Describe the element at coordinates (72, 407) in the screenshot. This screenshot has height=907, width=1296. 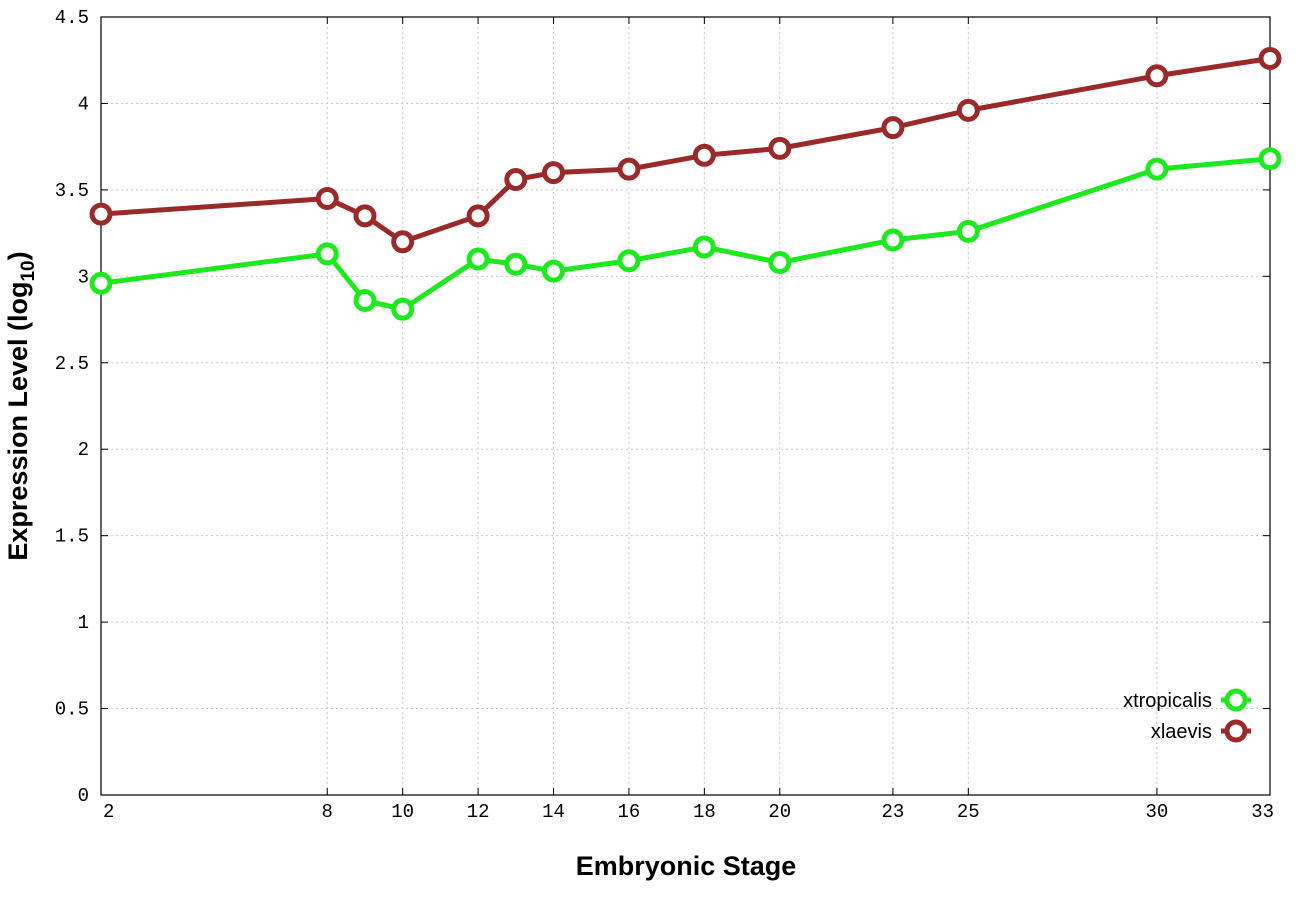
I see `y-tick-labels: 0 0.5 1 1.5 2 2.5 3 3.5 4 4.5` at that location.